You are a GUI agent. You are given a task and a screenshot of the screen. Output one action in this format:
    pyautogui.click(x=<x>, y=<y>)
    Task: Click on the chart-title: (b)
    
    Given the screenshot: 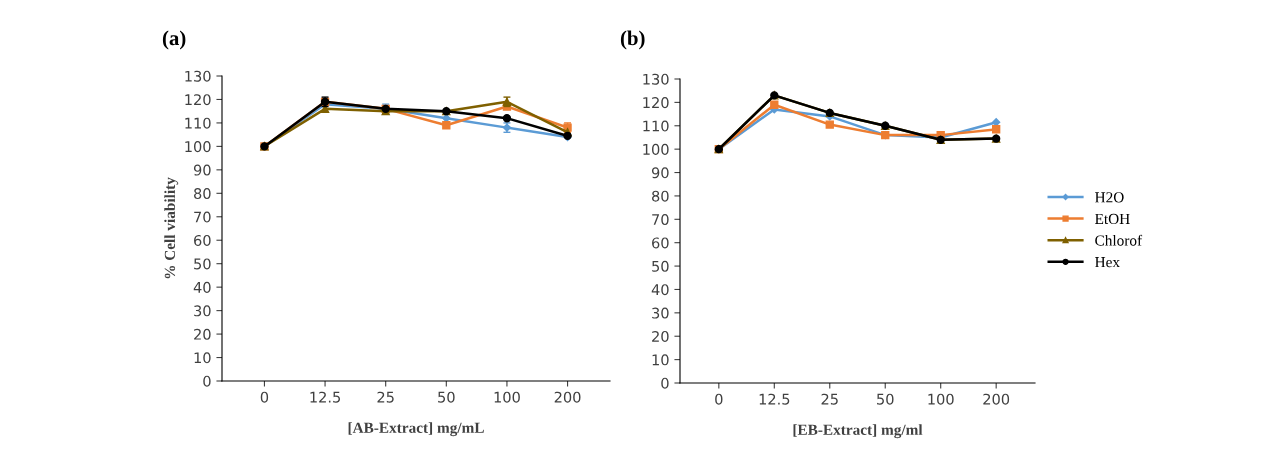 What is the action you would take?
    pyautogui.click(x=632, y=40)
    